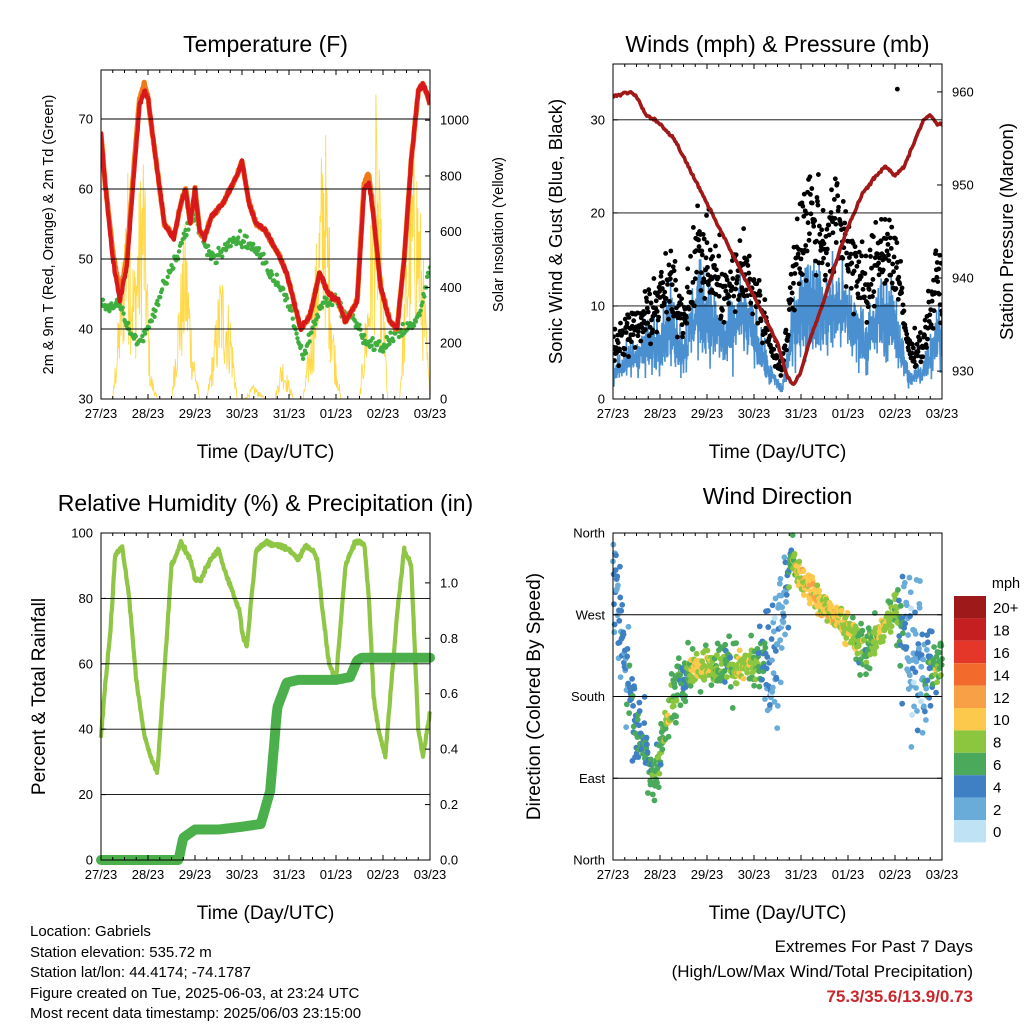  I want to click on extremes-title: Extremes For Past 7 Days, so click(873, 946).